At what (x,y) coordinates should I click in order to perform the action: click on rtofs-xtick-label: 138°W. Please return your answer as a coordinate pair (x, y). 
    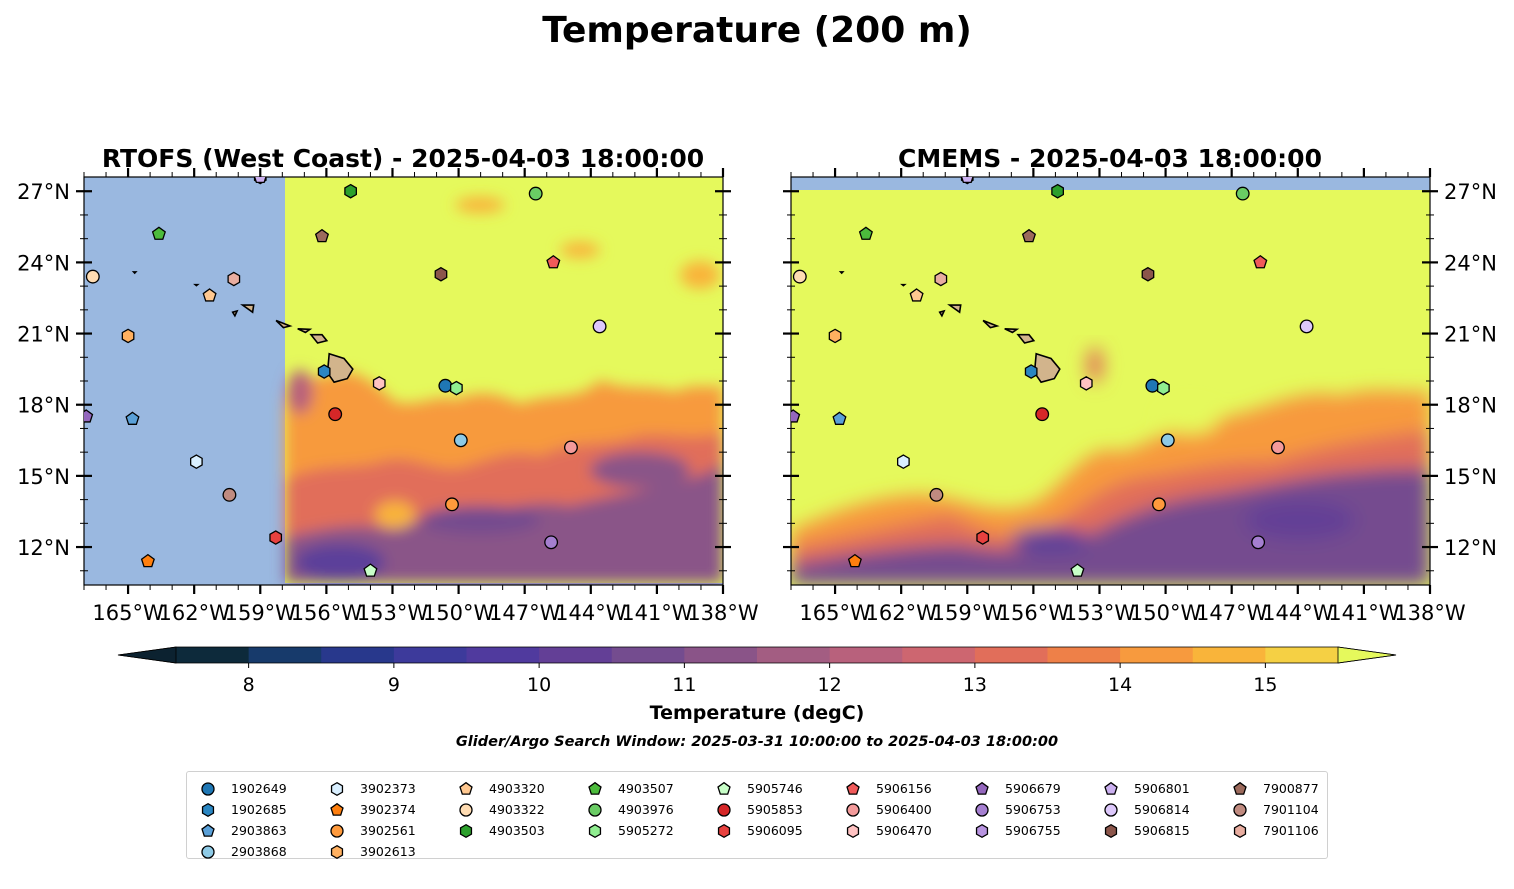
    Looking at the image, I should click on (723, 613).